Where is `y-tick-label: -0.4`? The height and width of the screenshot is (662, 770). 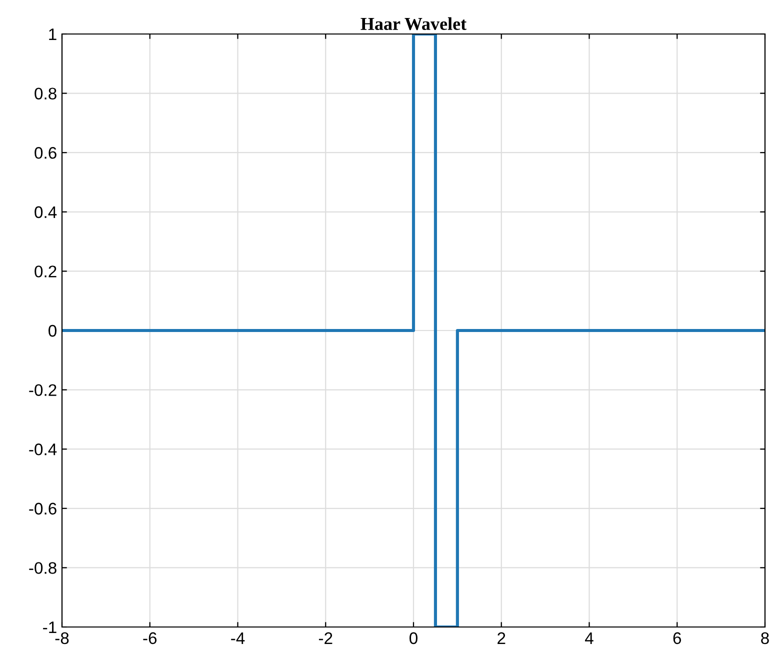 y-tick-label: -0.4 is located at coordinates (43, 450).